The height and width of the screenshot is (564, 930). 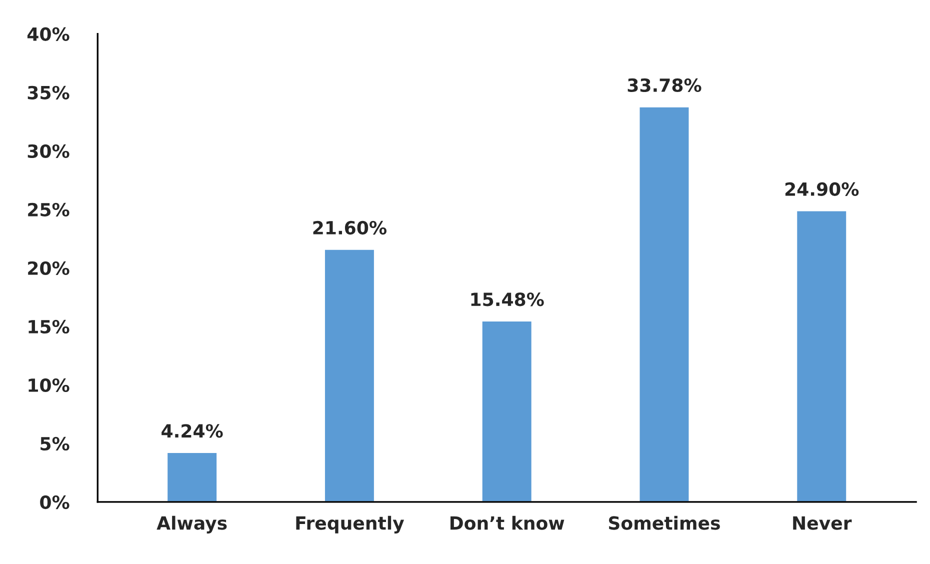 What do you see at coordinates (349, 227) in the screenshot?
I see `data-label: 21.60%` at bounding box center [349, 227].